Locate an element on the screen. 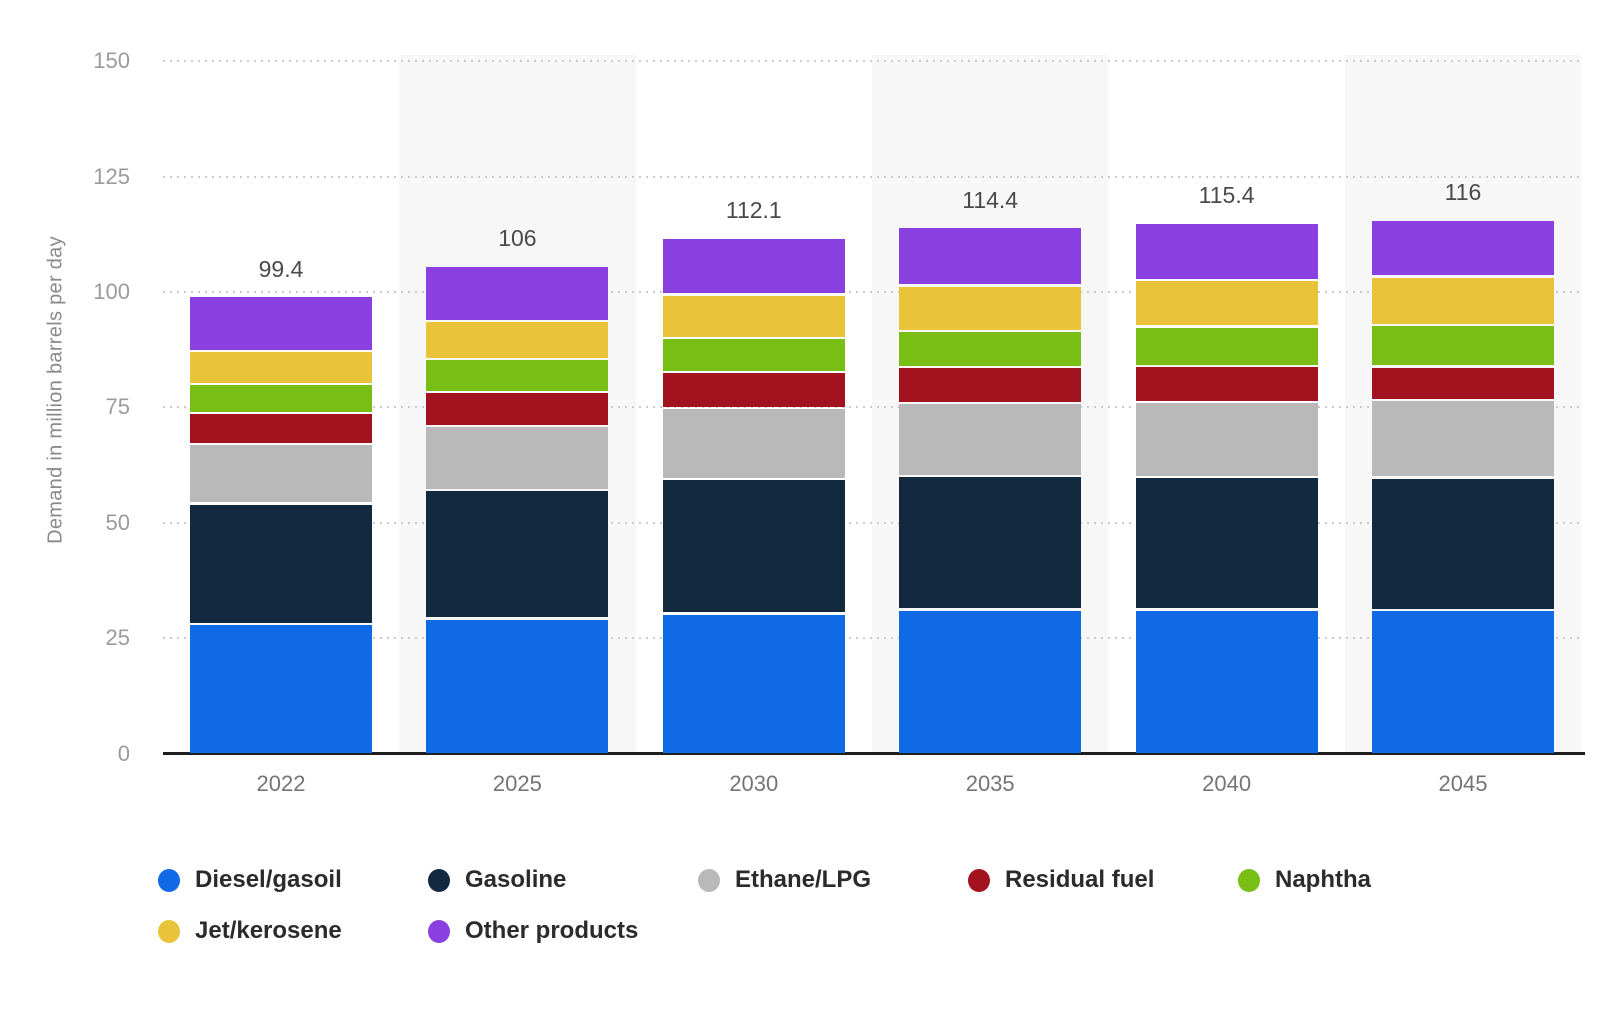 This screenshot has width=1619, height=1035. total-label: 114.4 is located at coordinates (990, 199).